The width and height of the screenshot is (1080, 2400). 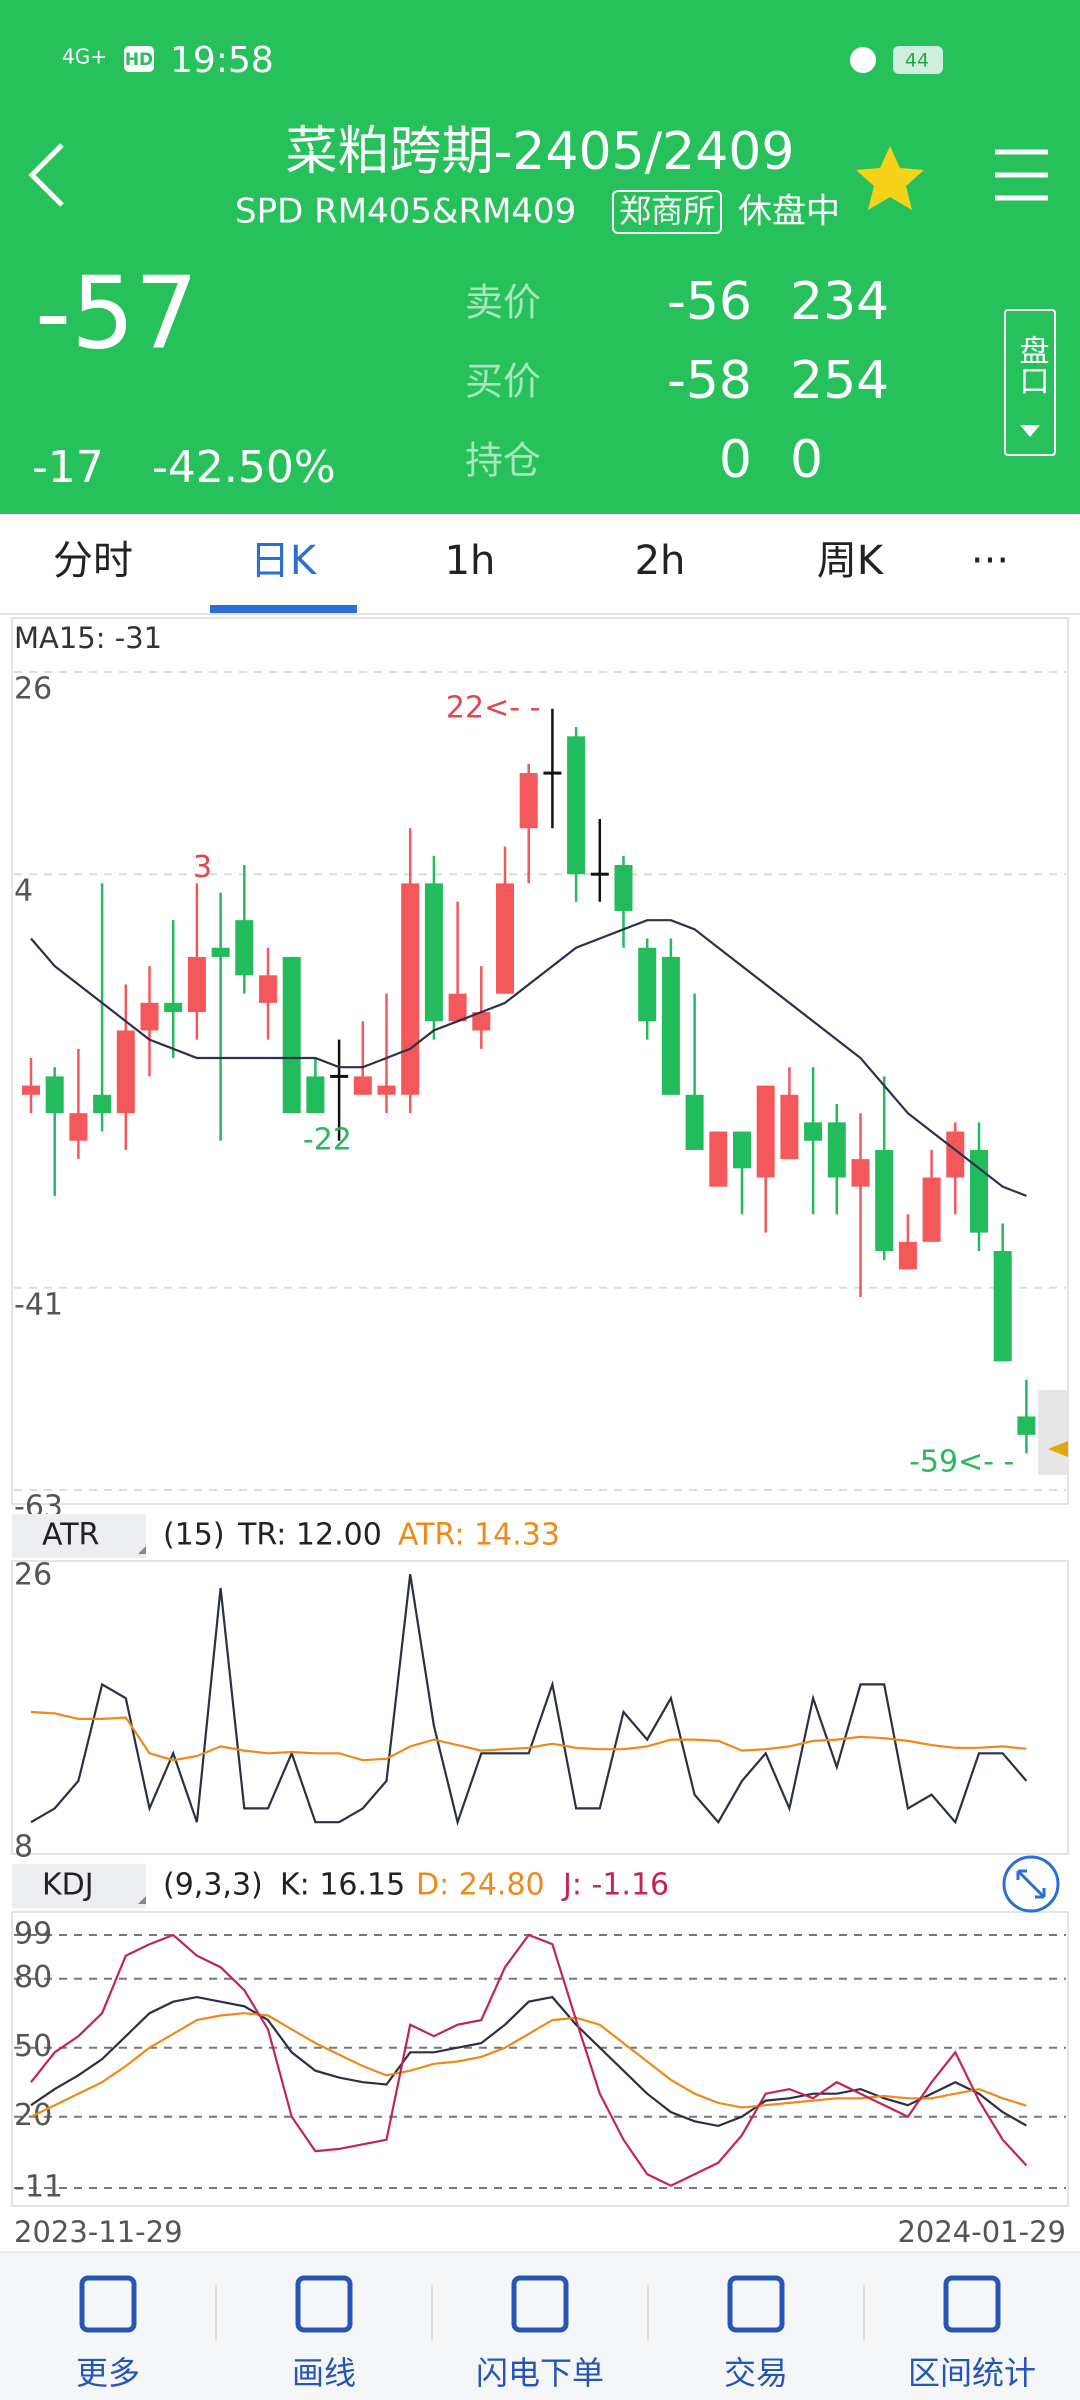 I want to click on tab: 1h, so click(x=470, y=561).